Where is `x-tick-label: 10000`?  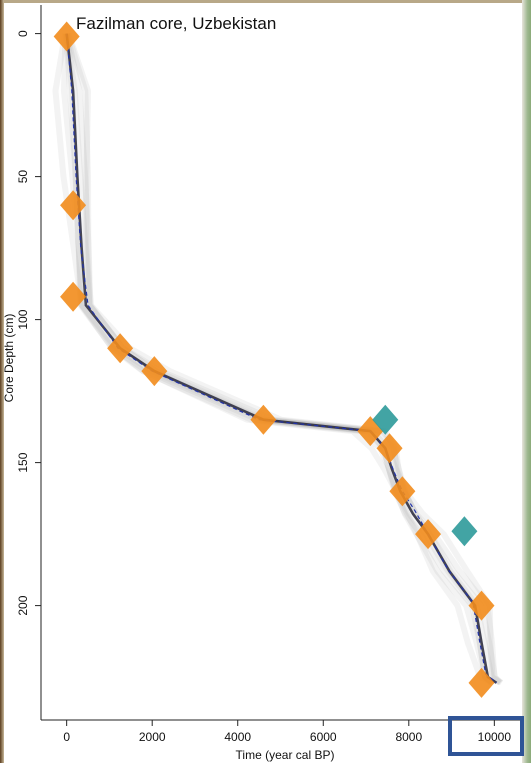 x-tick-label: 10000 is located at coordinates (495, 737).